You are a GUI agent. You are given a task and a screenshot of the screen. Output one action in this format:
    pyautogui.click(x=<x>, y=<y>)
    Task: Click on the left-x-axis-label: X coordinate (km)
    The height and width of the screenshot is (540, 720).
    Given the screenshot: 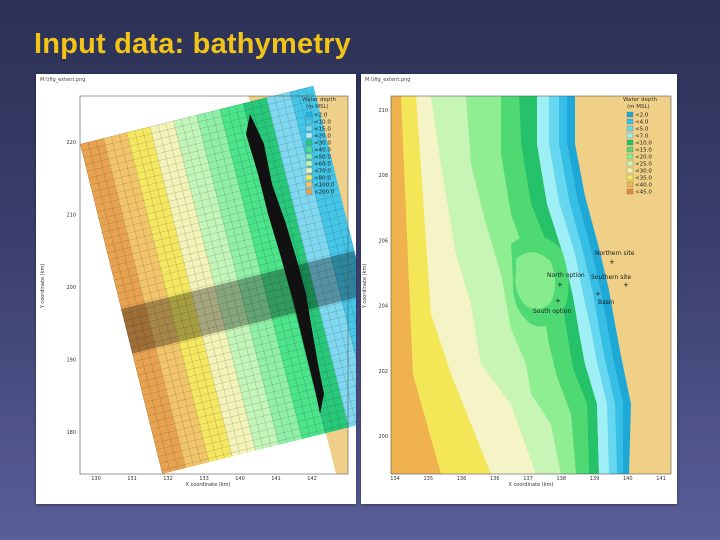 What is the action you would take?
    pyautogui.click(x=208, y=485)
    